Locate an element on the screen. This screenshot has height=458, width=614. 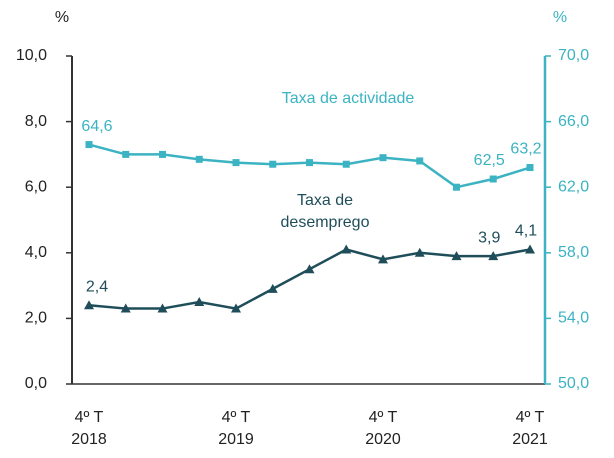
value-label: 4,1 is located at coordinates (526, 231).